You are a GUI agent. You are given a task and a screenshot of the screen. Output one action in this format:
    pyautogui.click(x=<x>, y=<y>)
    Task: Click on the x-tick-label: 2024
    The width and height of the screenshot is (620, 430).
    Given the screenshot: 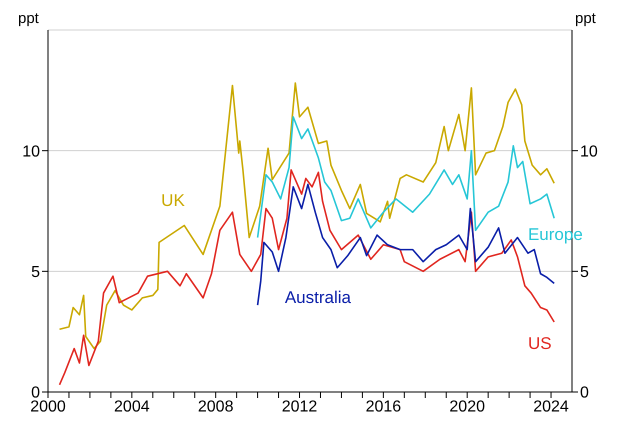 What is the action you would take?
    pyautogui.click(x=551, y=407)
    